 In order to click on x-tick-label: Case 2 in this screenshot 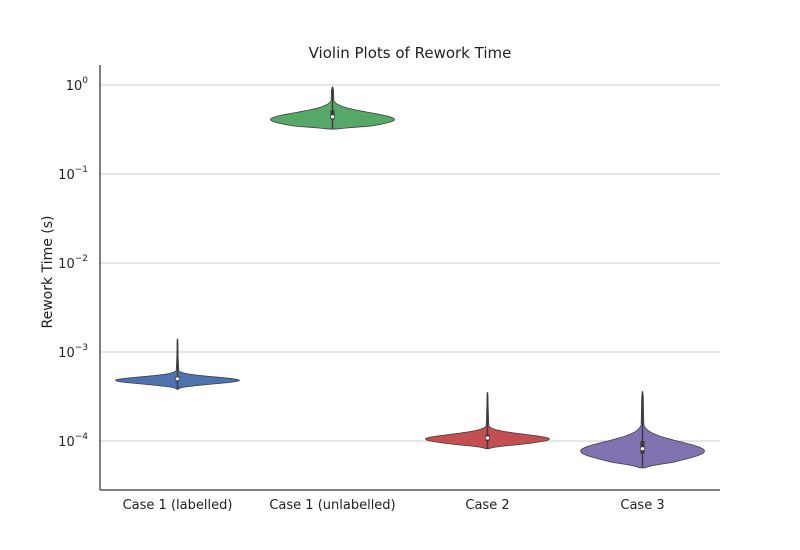, I will do `click(487, 505)`.